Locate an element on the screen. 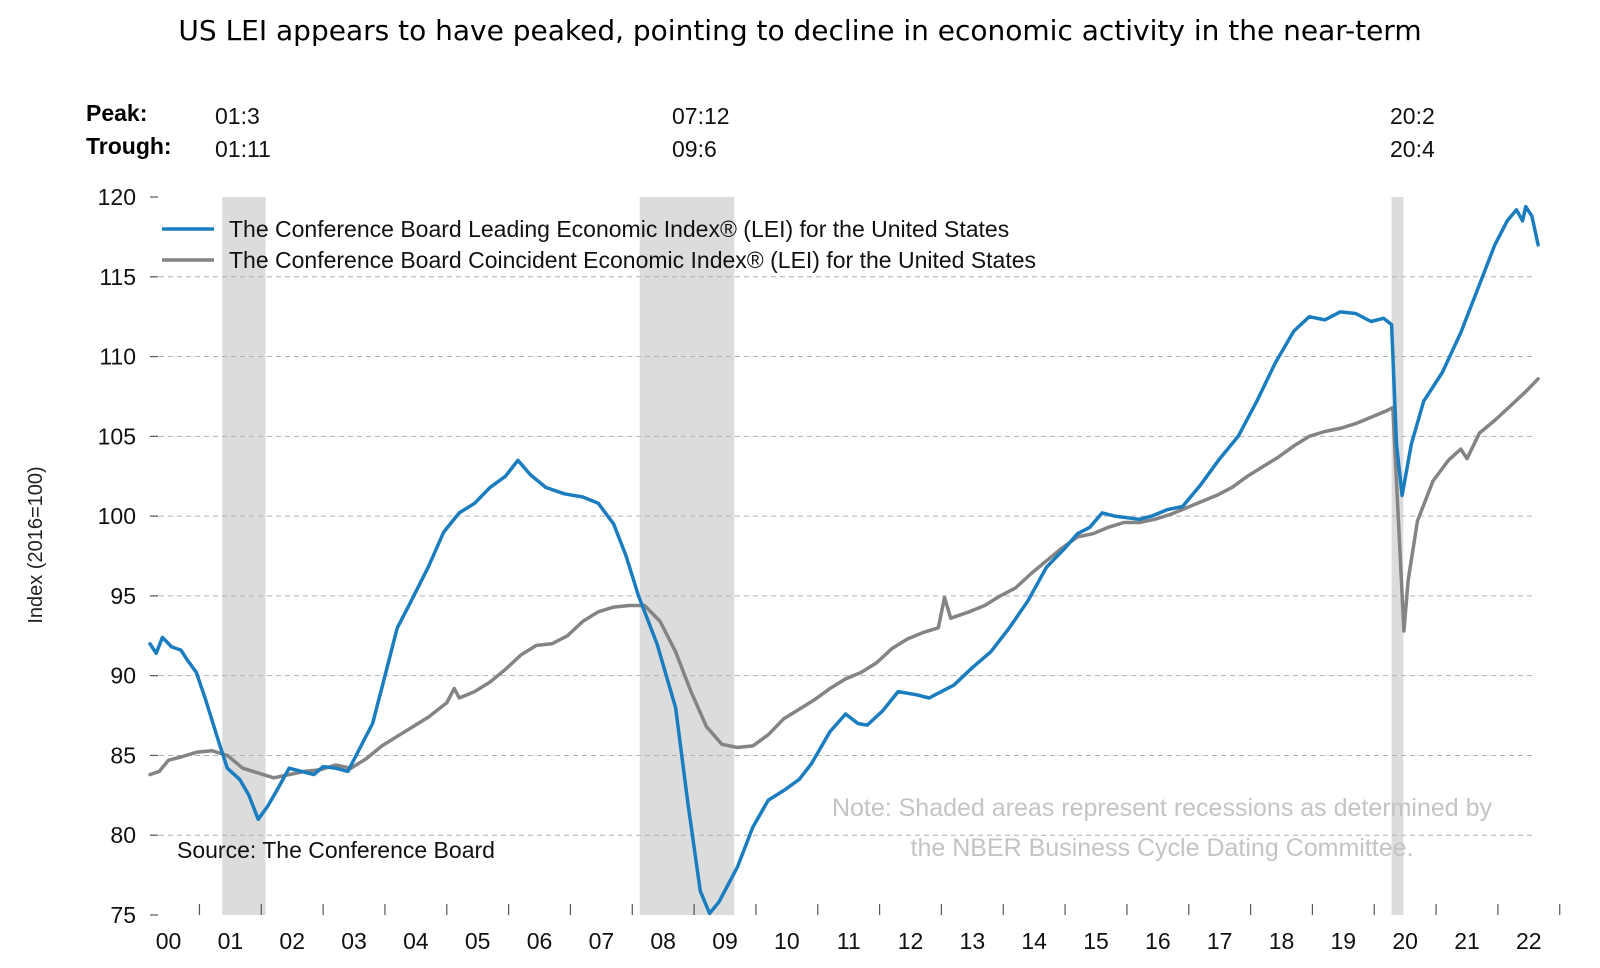  x-tick-label: 00 is located at coordinates (169, 941).